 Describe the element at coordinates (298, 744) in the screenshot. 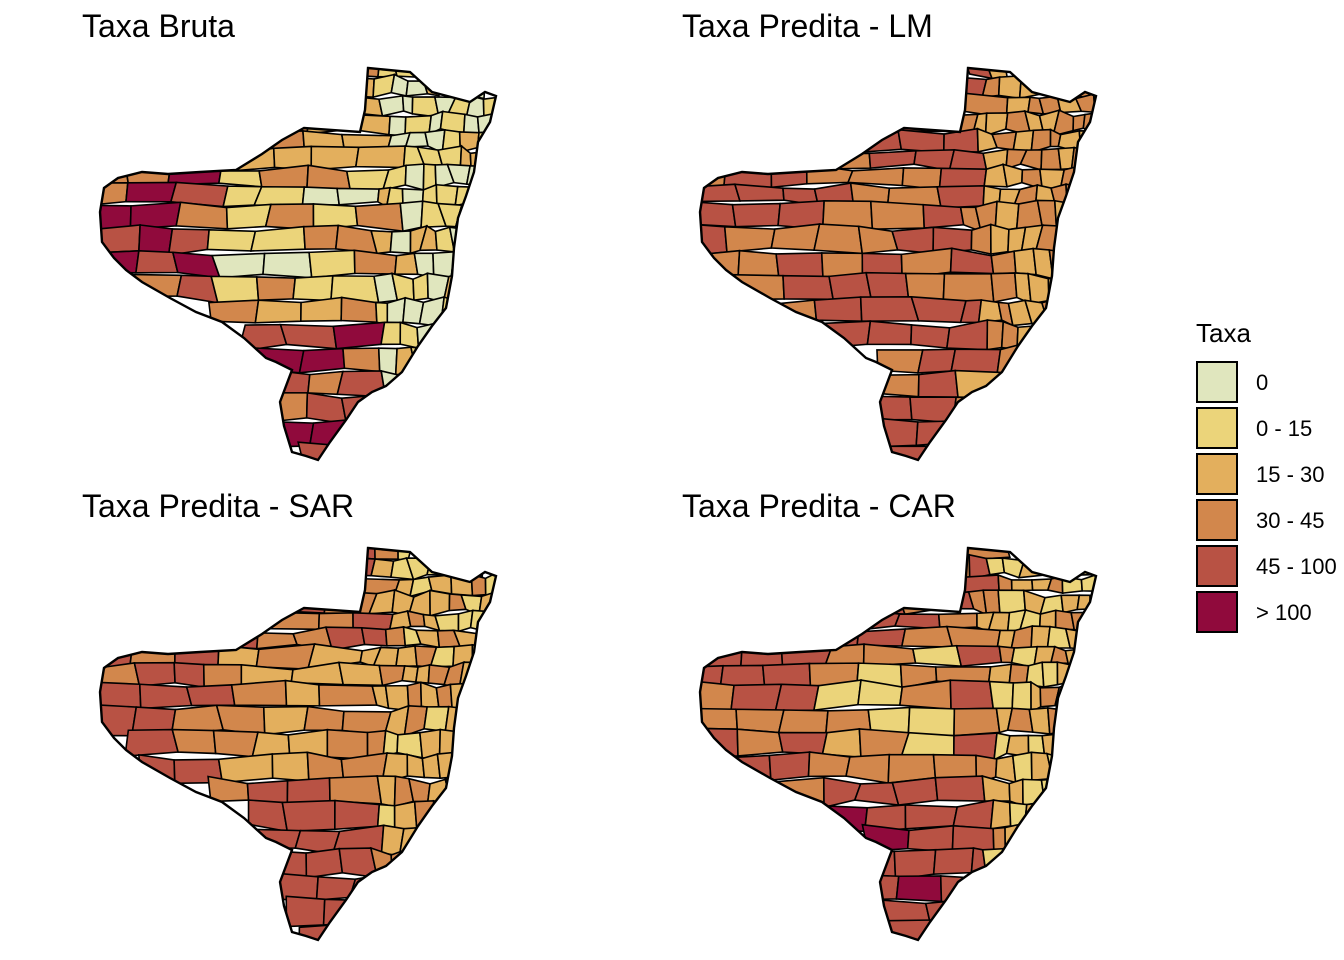

I see `study-area-boundary` at that location.